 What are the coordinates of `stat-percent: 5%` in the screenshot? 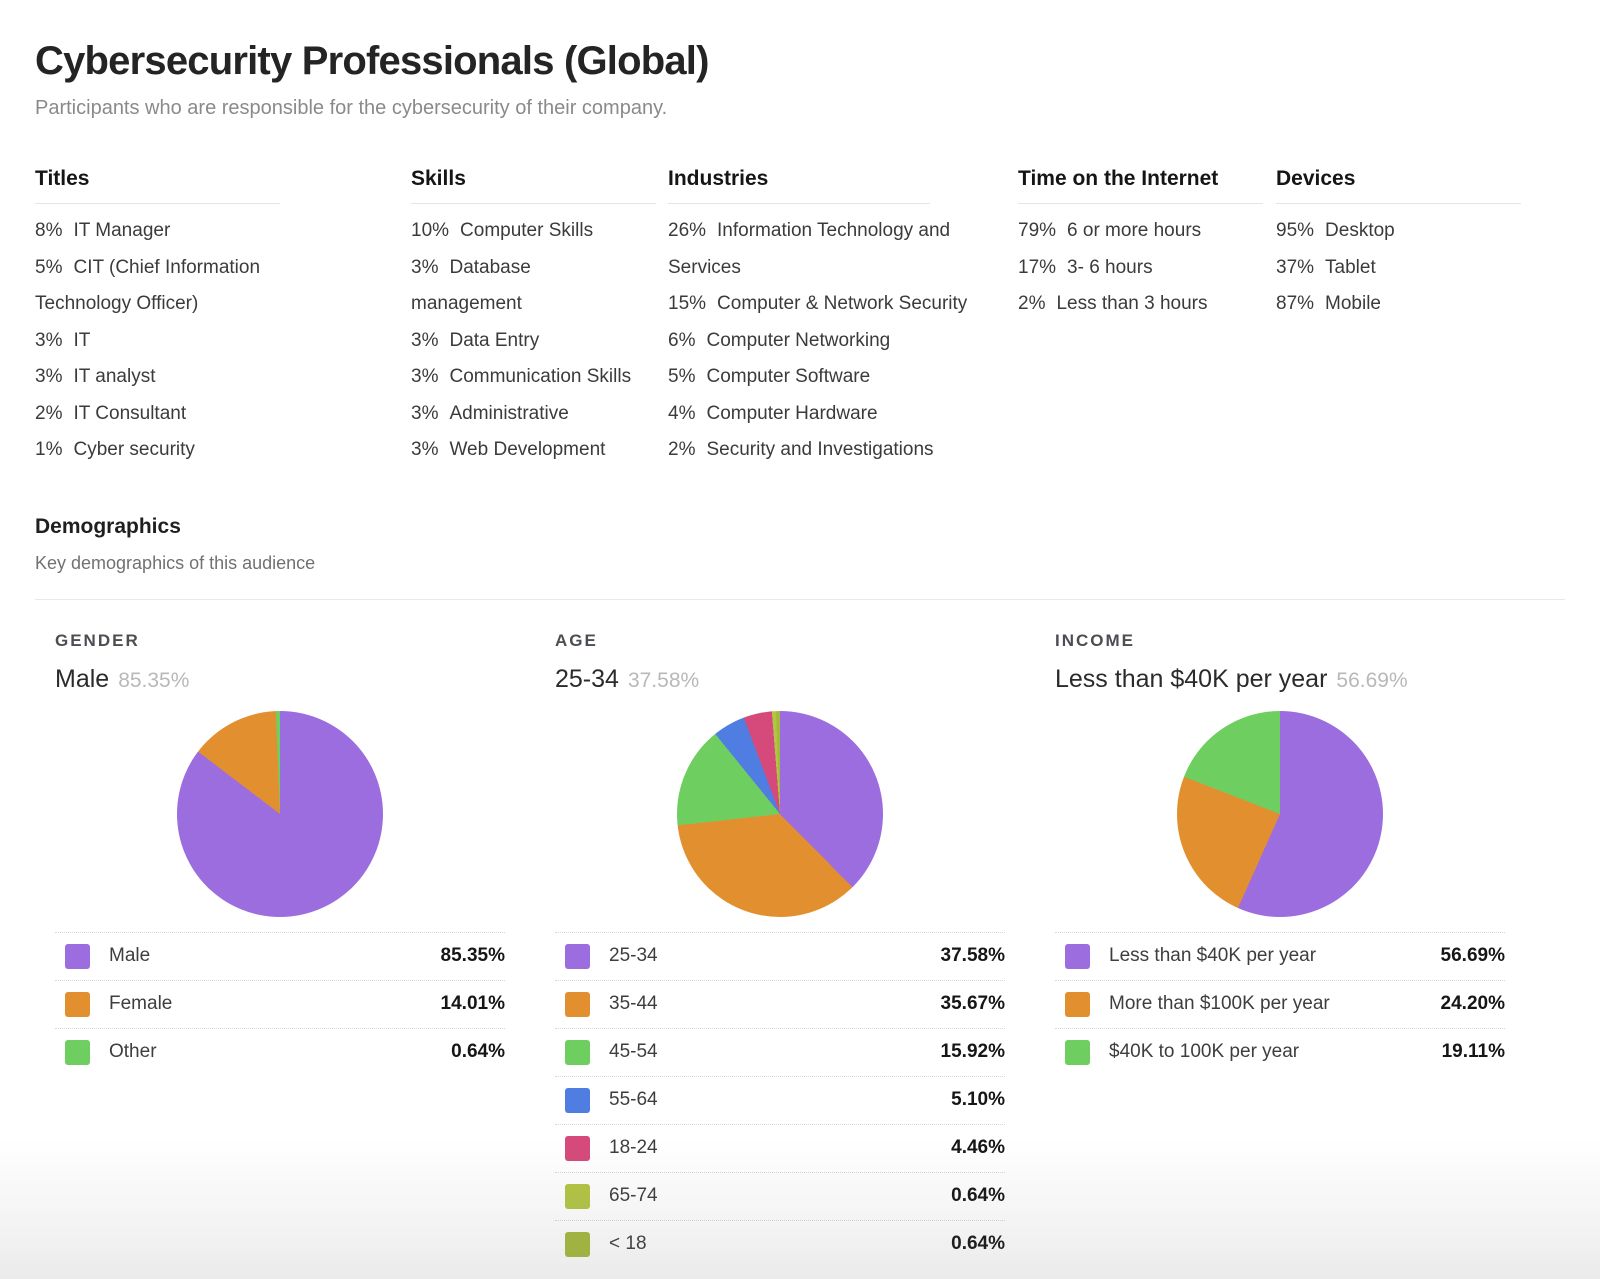 It's located at (49, 267).